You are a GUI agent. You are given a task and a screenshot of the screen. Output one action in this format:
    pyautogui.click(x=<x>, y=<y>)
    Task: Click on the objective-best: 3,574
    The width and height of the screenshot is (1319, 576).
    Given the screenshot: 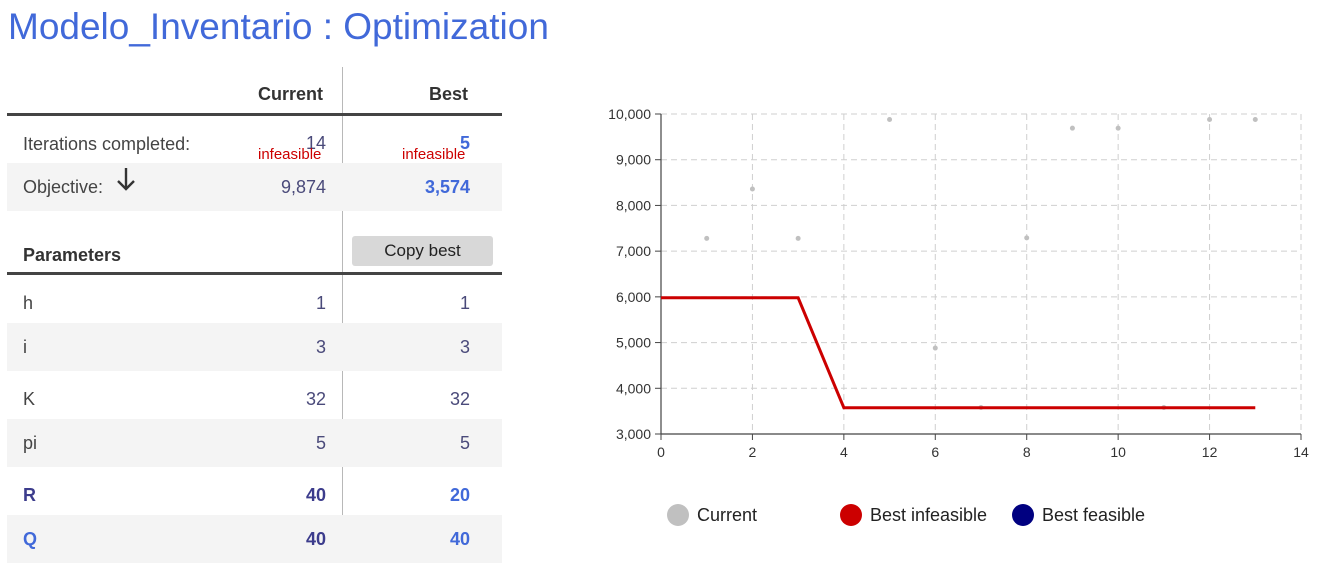 What is the action you would take?
    pyautogui.click(x=447, y=187)
    